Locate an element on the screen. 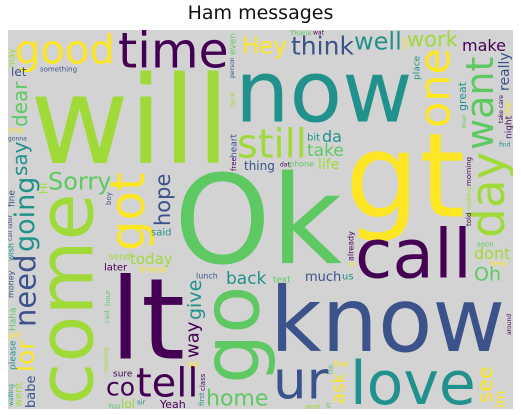  word-hope: hope is located at coordinates (163, 200).